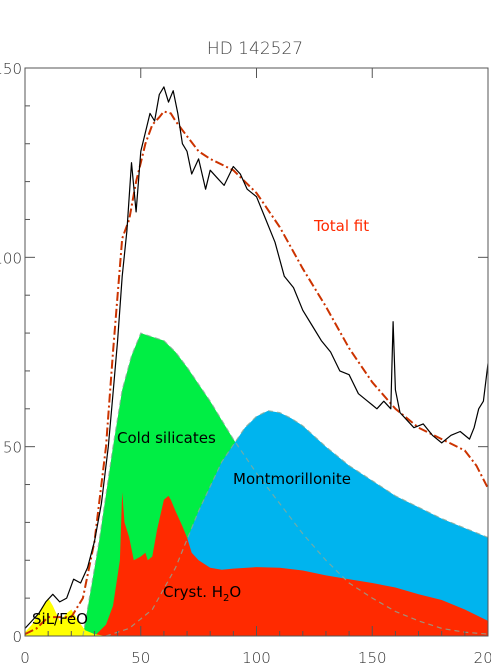 This screenshot has height=666, width=491. I want to click on total-fit-label: Total fit, so click(341, 226).